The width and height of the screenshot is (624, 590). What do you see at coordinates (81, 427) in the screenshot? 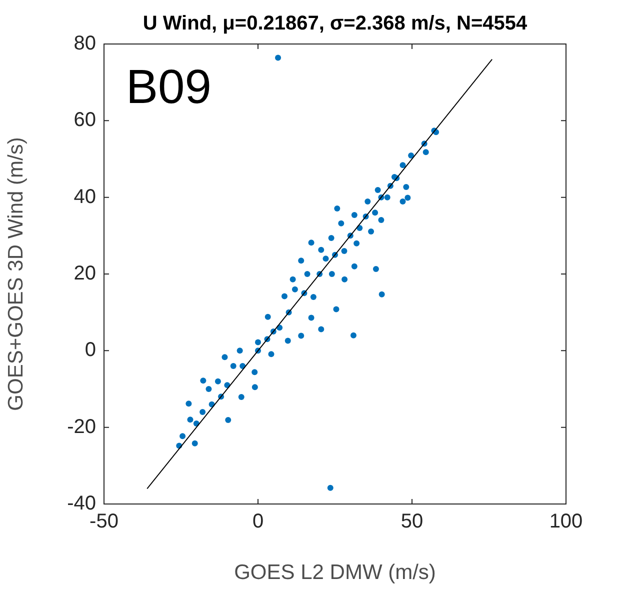
I see `y-tick-label: -20` at bounding box center [81, 427].